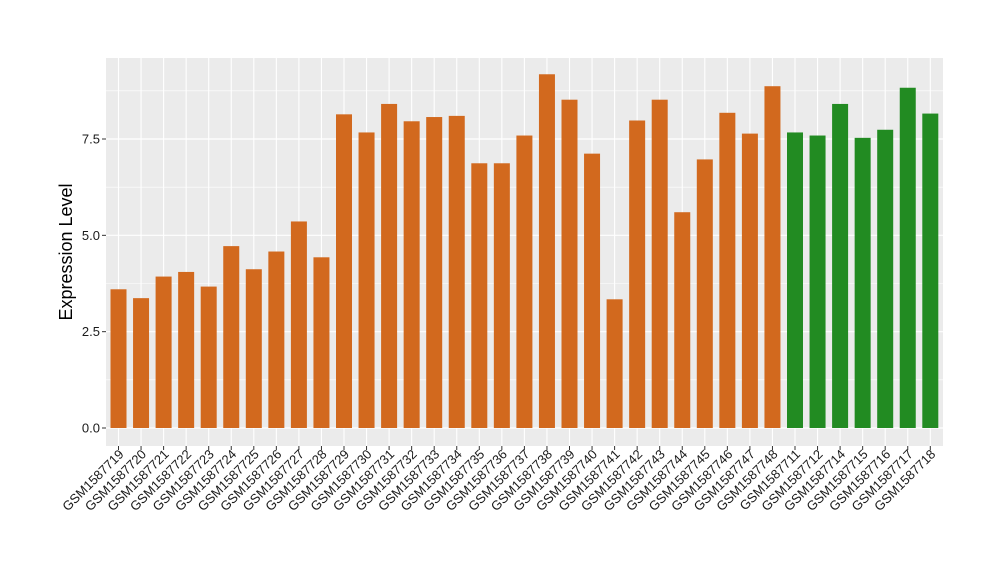 This screenshot has height=585, width=1000. I want to click on y-axis-title: Expression Level, so click(66, 251).